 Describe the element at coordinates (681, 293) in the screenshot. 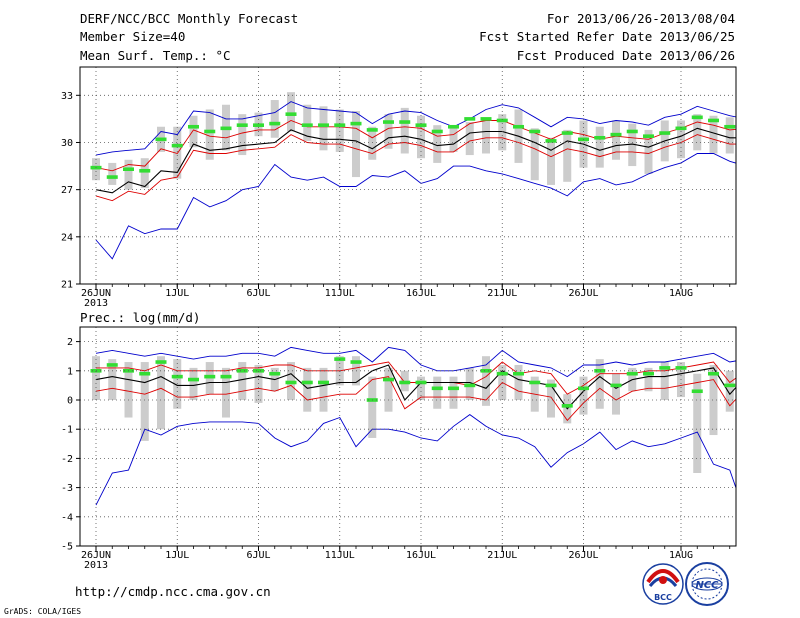

I see `x-tick-label: 1AUG` at that location.